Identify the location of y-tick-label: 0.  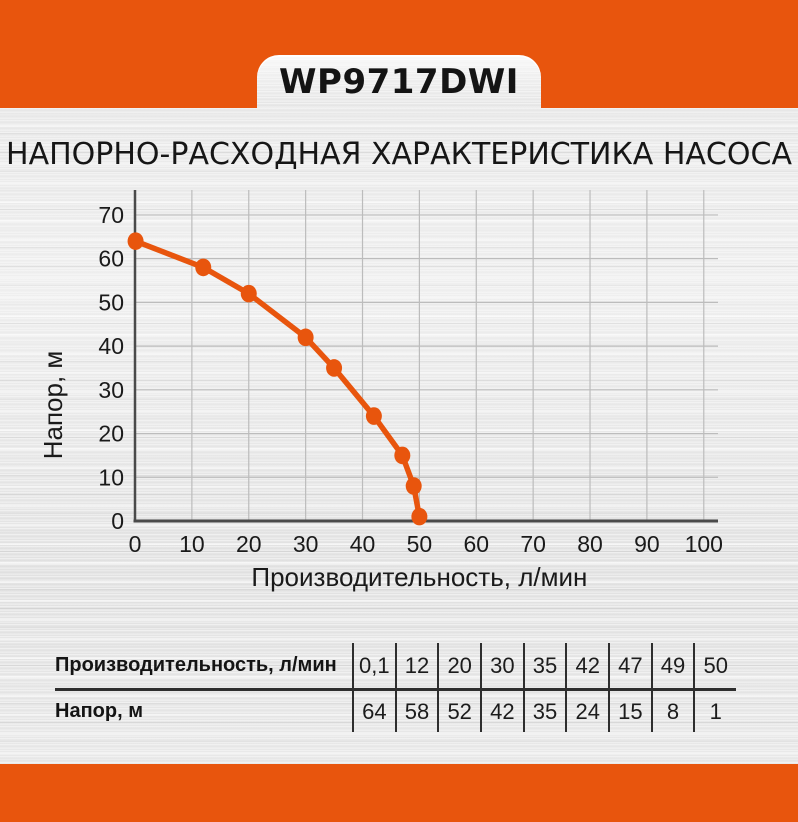
(117, 521).